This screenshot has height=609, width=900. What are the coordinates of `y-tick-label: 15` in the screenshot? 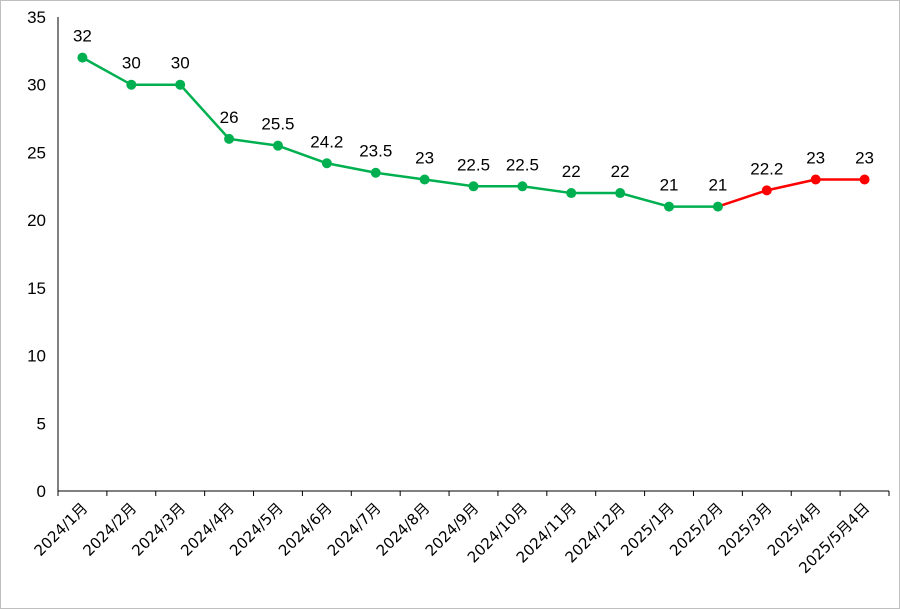 It's located at (36, 288).